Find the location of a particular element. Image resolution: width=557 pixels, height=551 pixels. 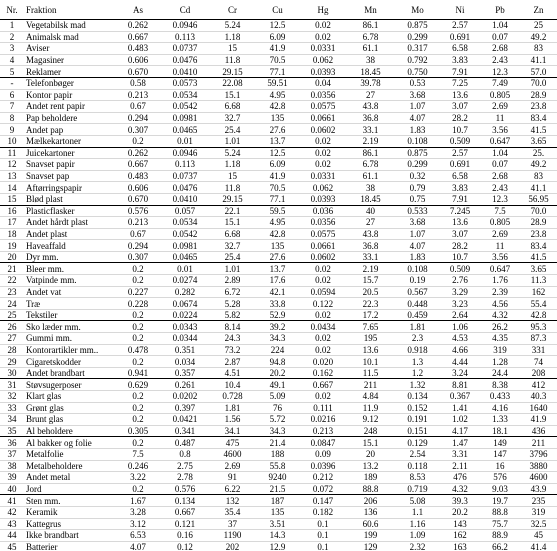

value-cell: 0.667 is located at coordinates (185, 512).